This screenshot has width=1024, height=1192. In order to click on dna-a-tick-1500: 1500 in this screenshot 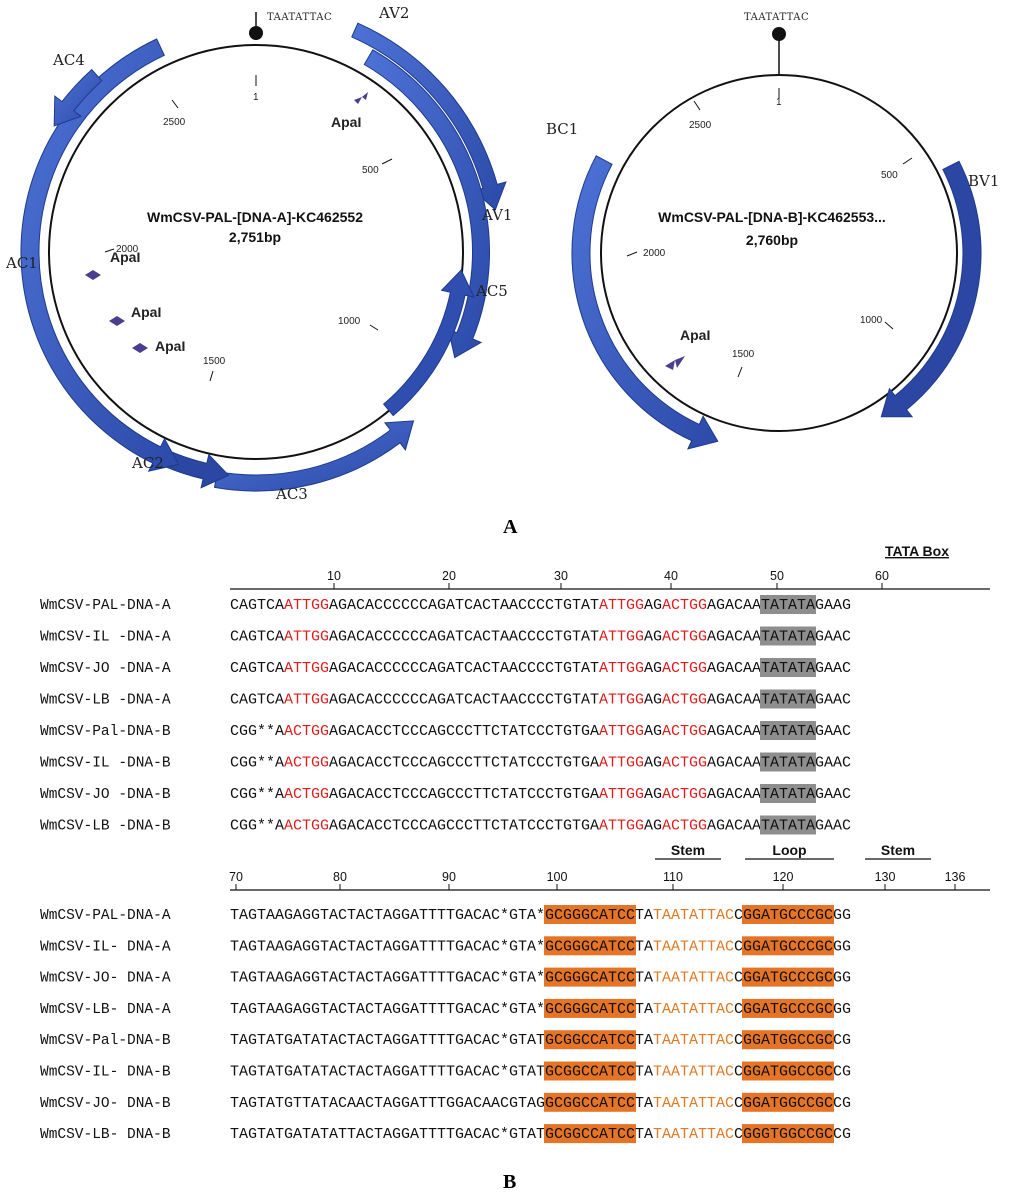, I will do `click(214, 361)`.